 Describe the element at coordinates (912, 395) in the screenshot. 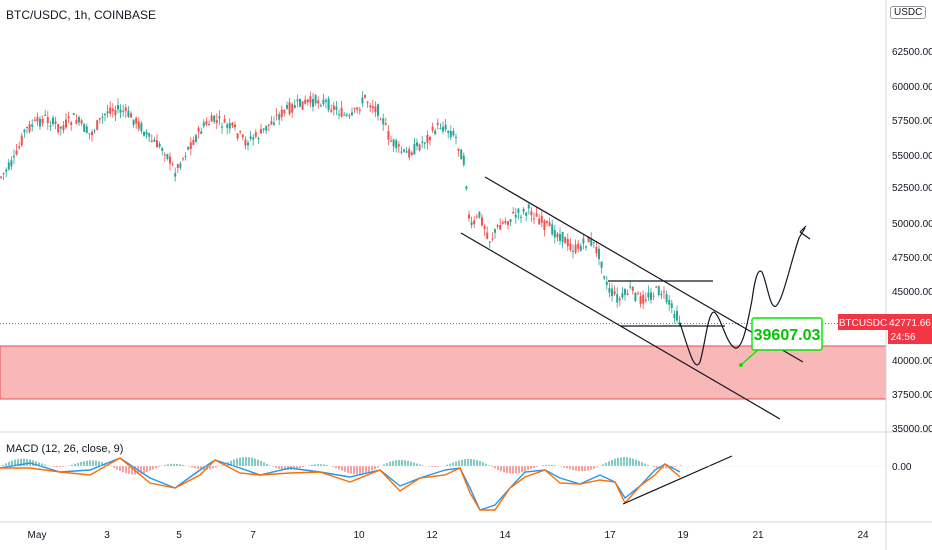

I see `price-axis-label: 37500.00` at that location.